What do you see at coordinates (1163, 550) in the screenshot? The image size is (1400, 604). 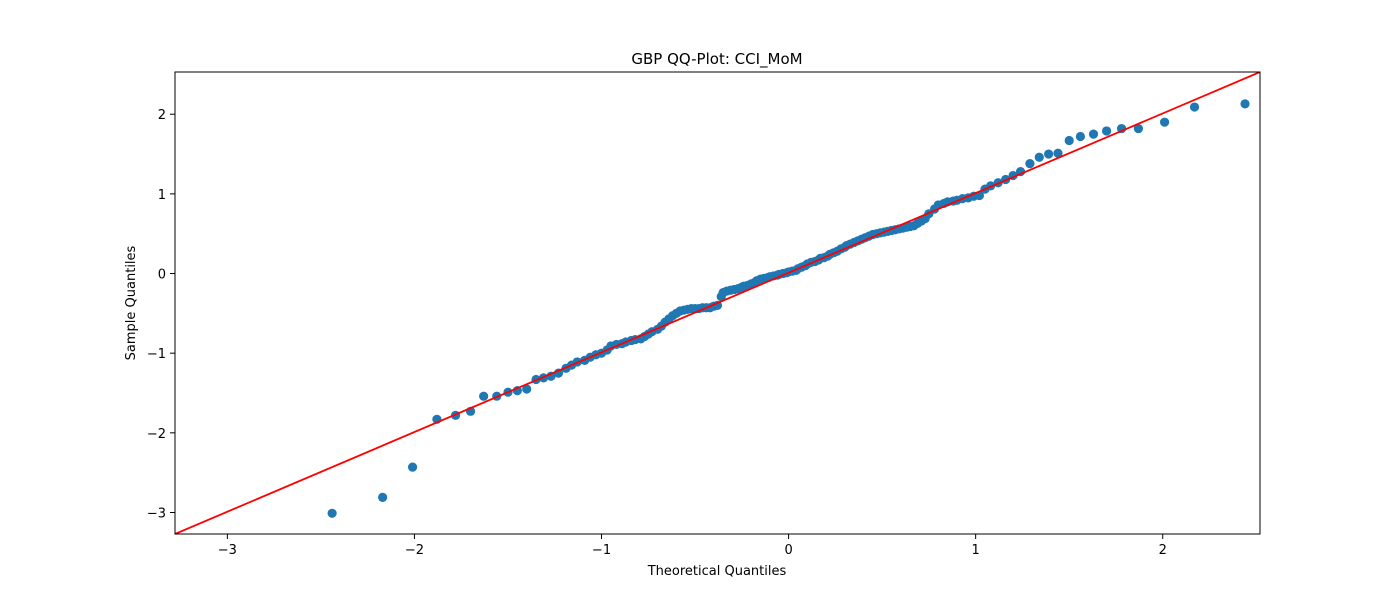 I see `x-tick-label: 2` at bounding box center [1163, 550].